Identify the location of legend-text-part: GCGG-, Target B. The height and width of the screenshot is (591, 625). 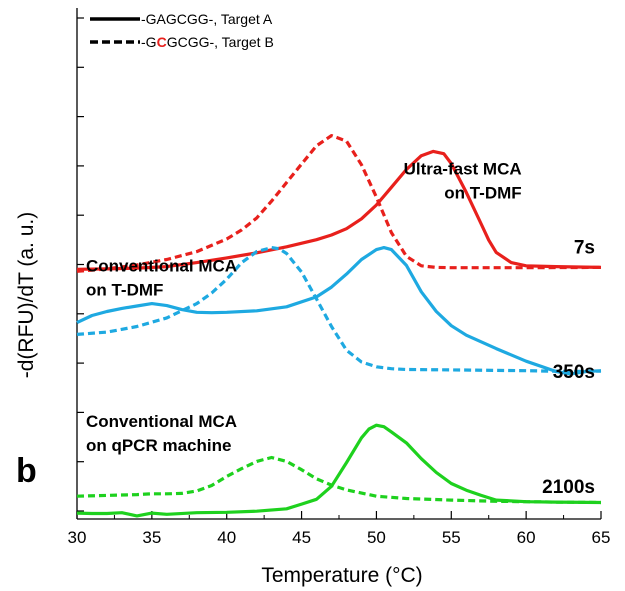
(220, 42).